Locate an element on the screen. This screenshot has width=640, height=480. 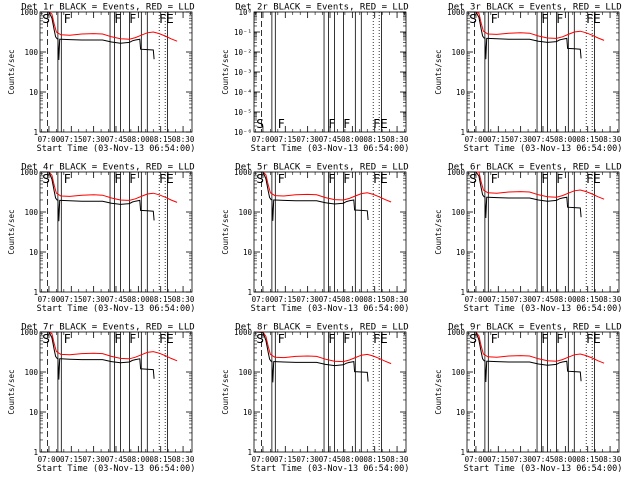
y-tick-label: 10⁻⁵ is located at coordinates (243, 112).